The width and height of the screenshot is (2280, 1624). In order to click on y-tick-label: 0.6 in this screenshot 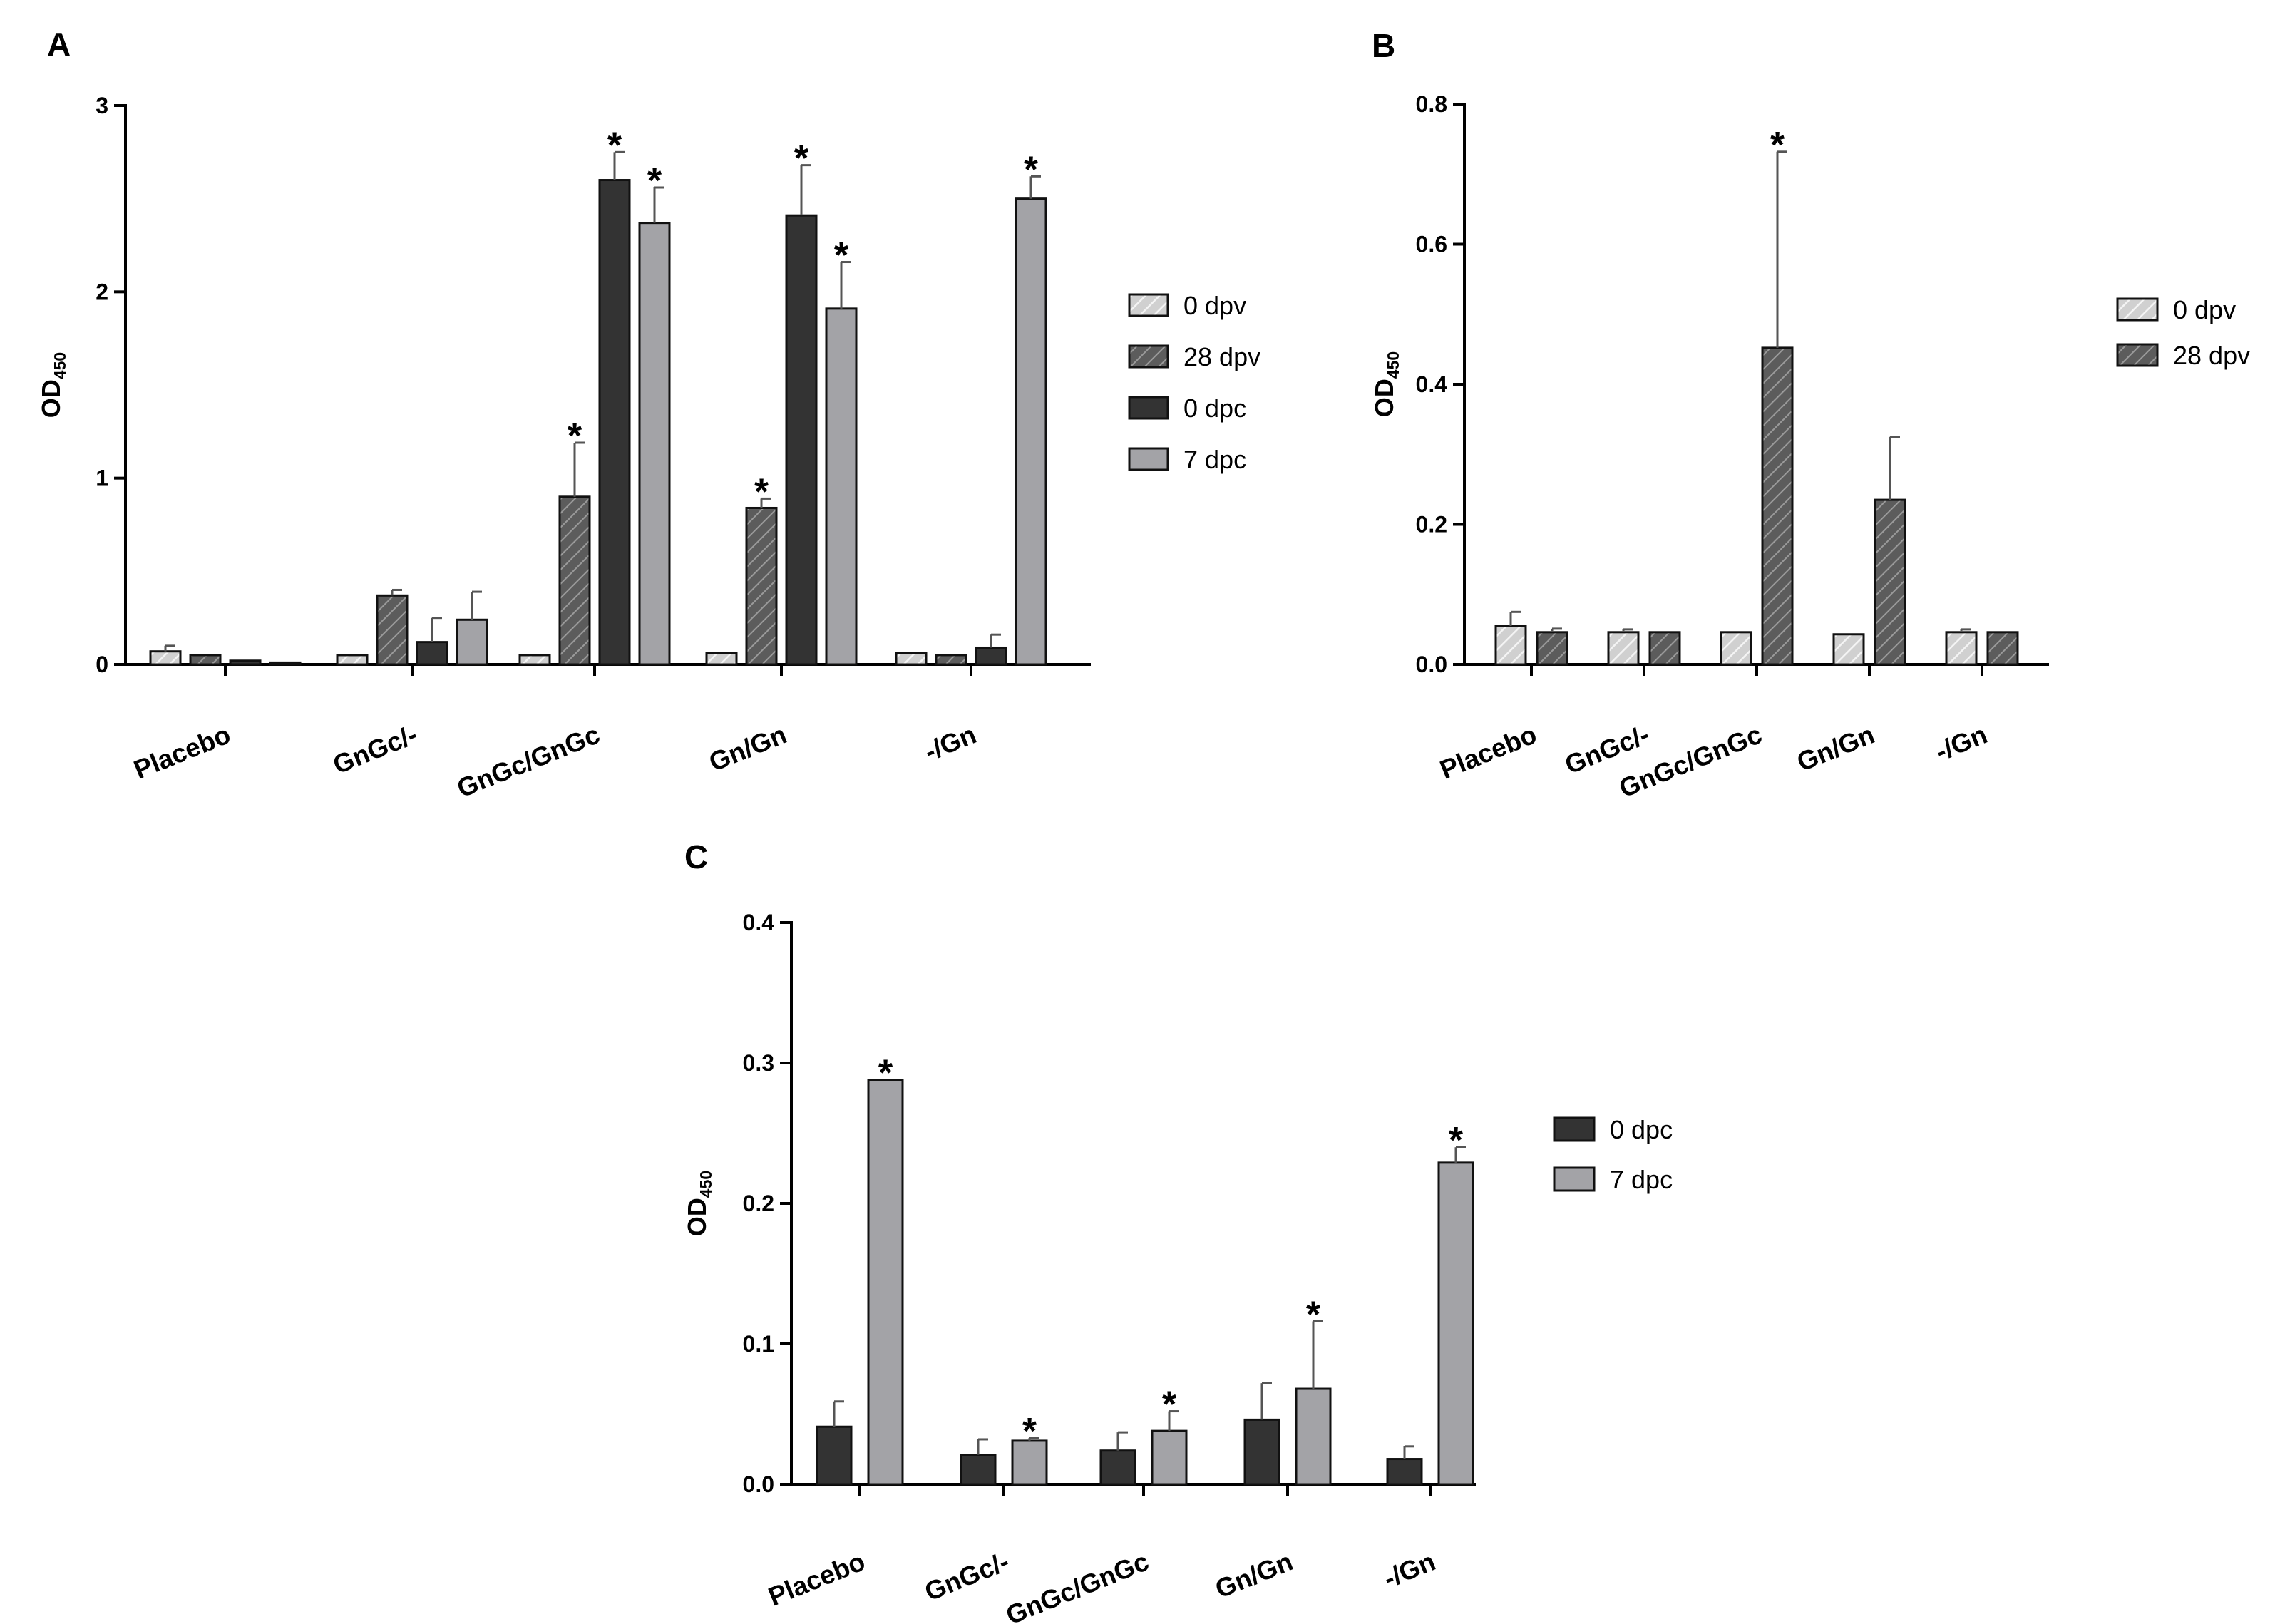, I will do `click(1431, 244)`.